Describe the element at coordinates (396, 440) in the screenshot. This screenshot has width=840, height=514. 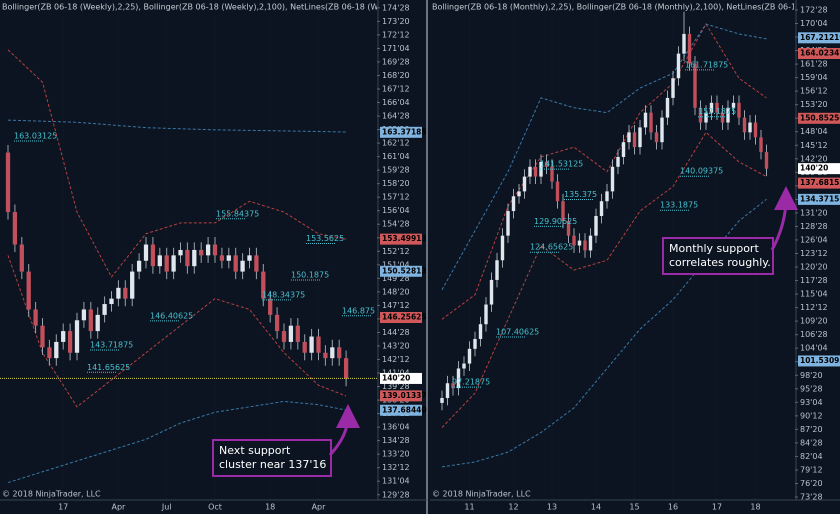
I see `y-tick-label: 134'28` at that location.